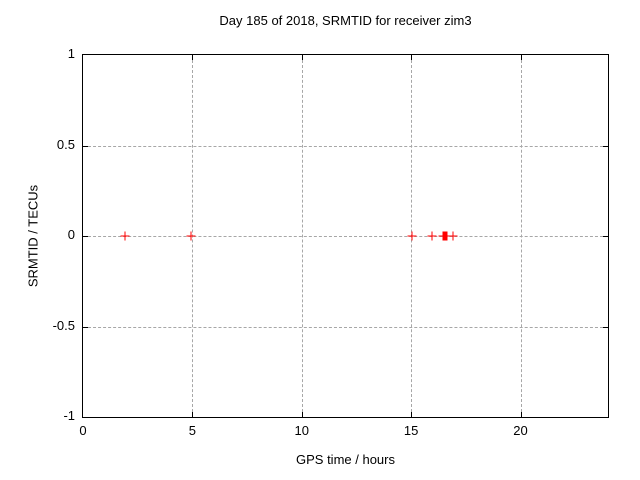  Describe the element at coordinates (301, 430) in the screenshot. I see `x-tick-label: 10` at that location.